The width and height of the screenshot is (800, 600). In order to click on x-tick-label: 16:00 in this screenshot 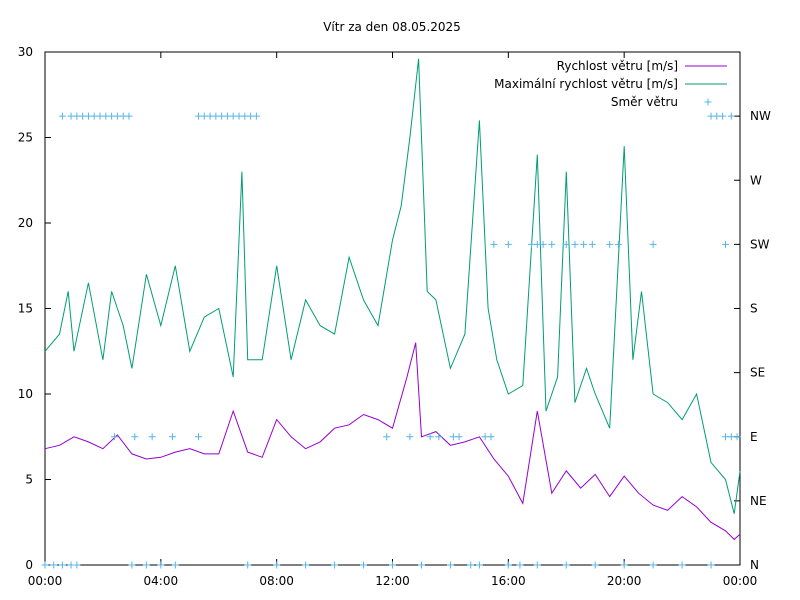, I will do `click(508, 581)`.